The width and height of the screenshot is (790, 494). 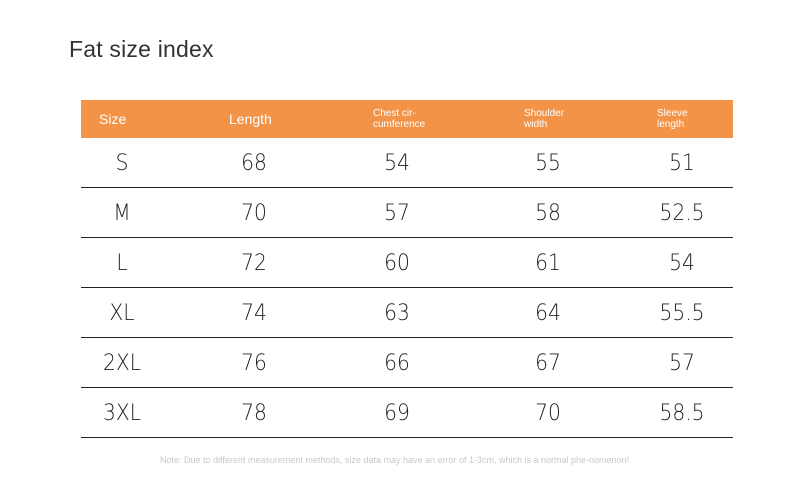 I want to click on cell-chest: 69, so click(x=397, y=413).